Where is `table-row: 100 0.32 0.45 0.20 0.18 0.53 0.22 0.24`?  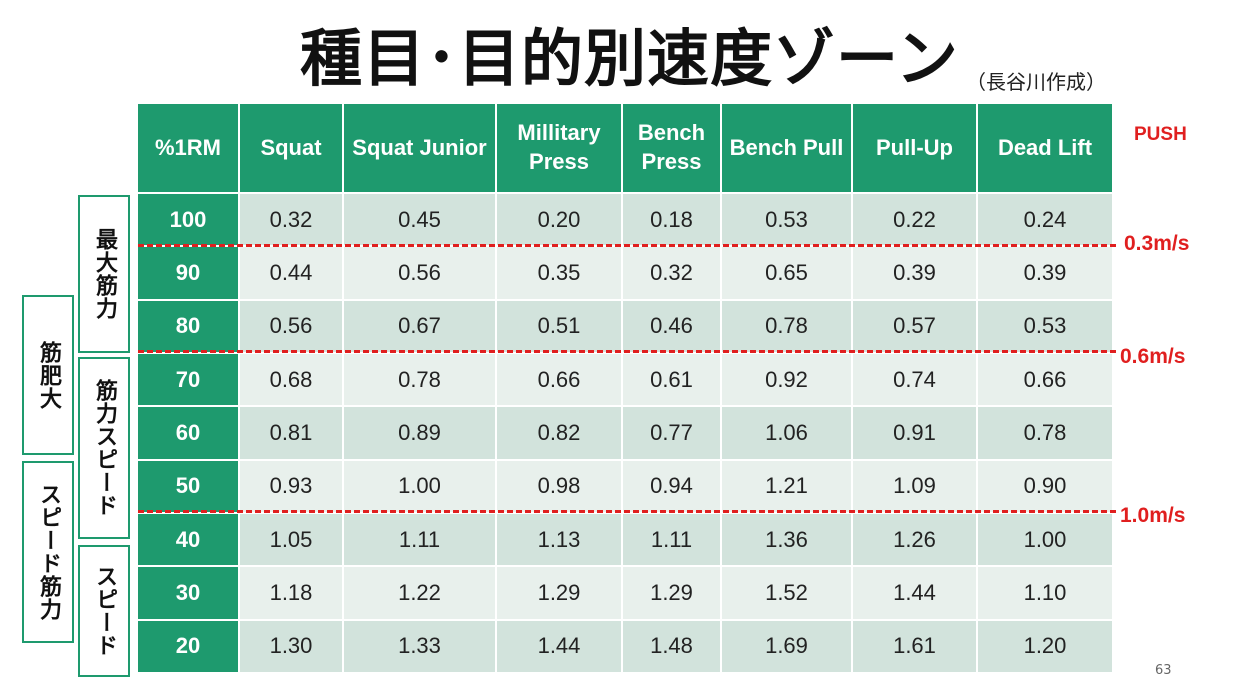
table-row: 100 0.32 0.45 0.20 0.18 0.53 0.22 0.24 is located at coordinates (625, 219).